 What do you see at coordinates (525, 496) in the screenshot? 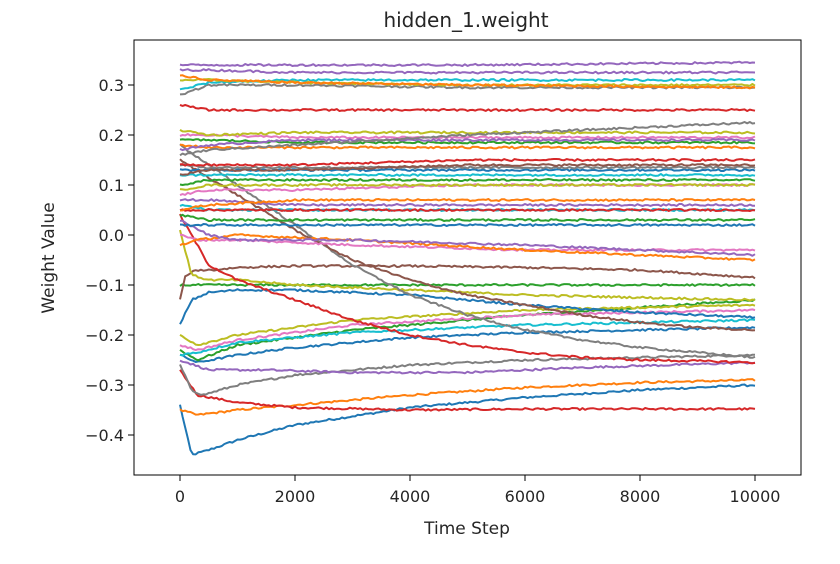
I see `x-tick-label: 6000` at bounding box center [525, 496].